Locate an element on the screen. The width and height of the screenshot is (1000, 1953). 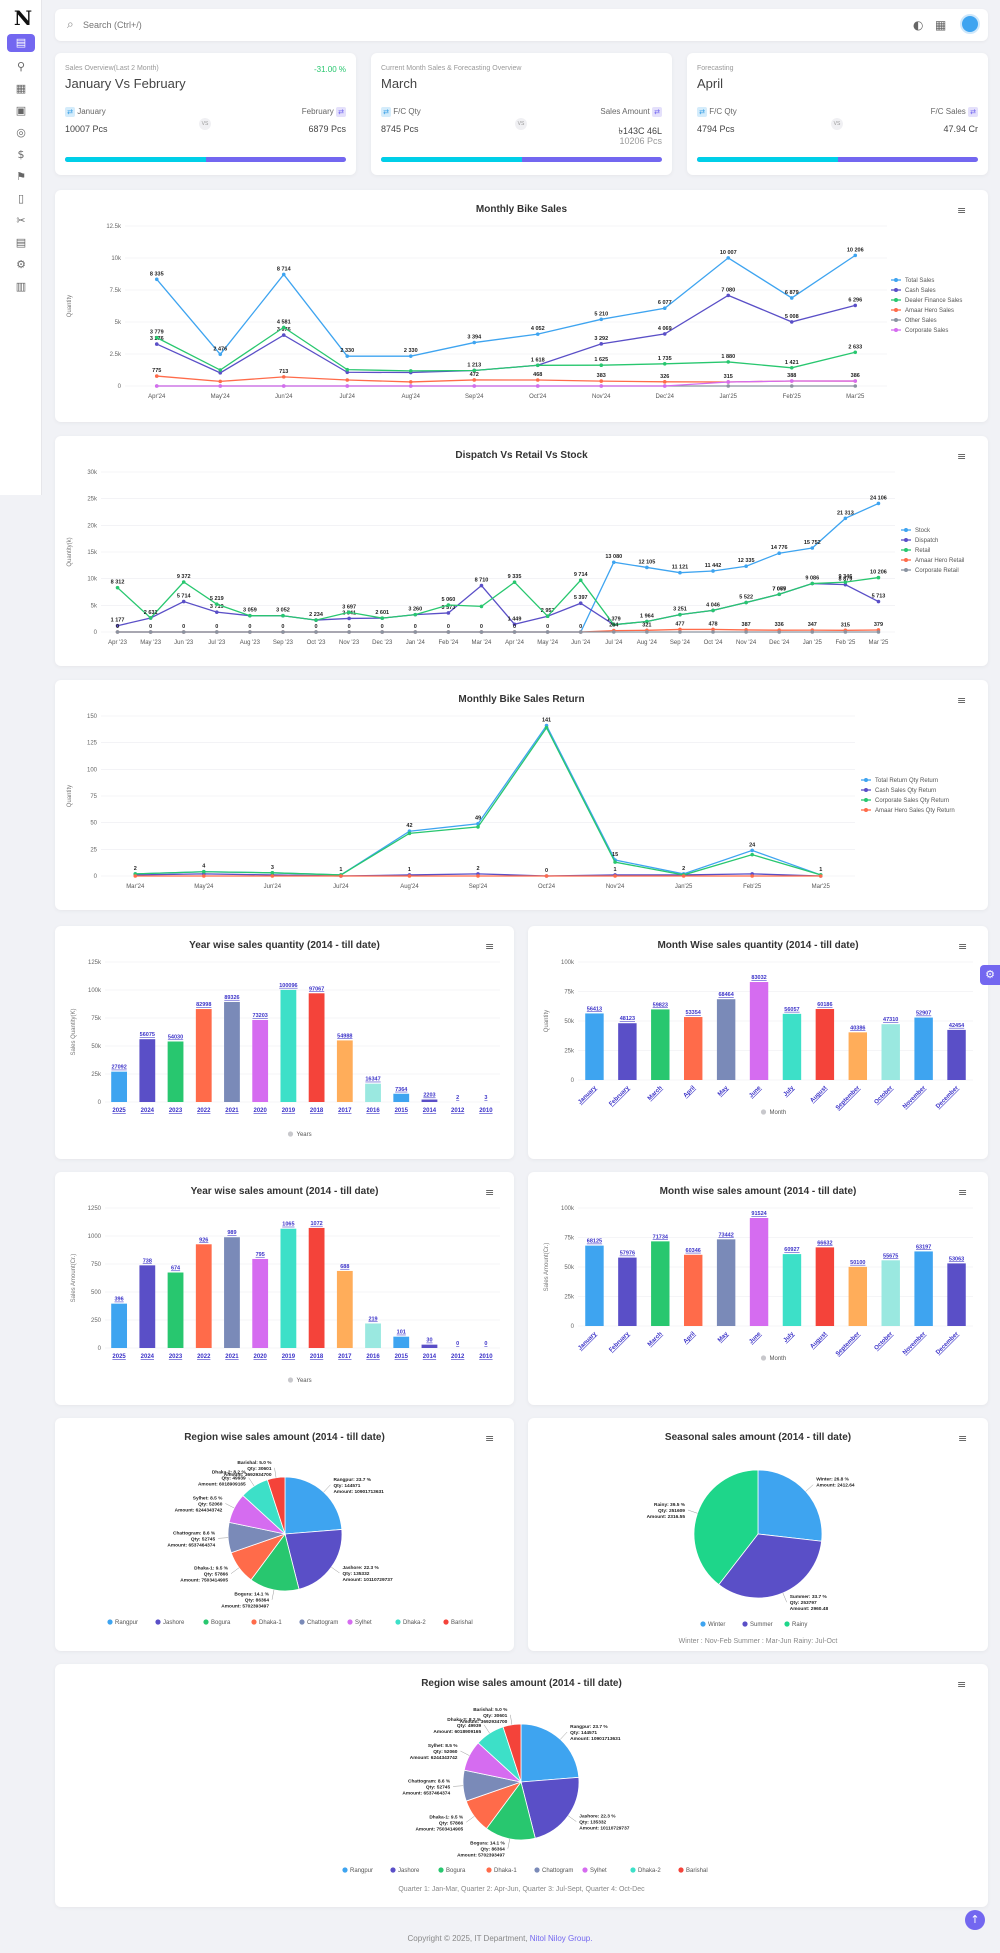
data-label: 8 714 is located at coordinates (284, 269).